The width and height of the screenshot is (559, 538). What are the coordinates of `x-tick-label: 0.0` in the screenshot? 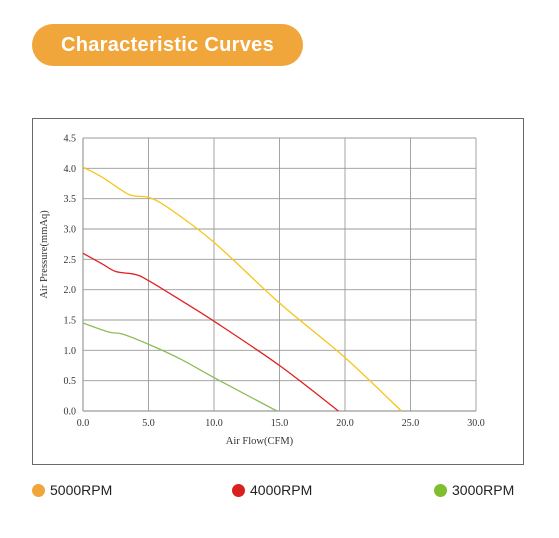 It's located at (83, 423).